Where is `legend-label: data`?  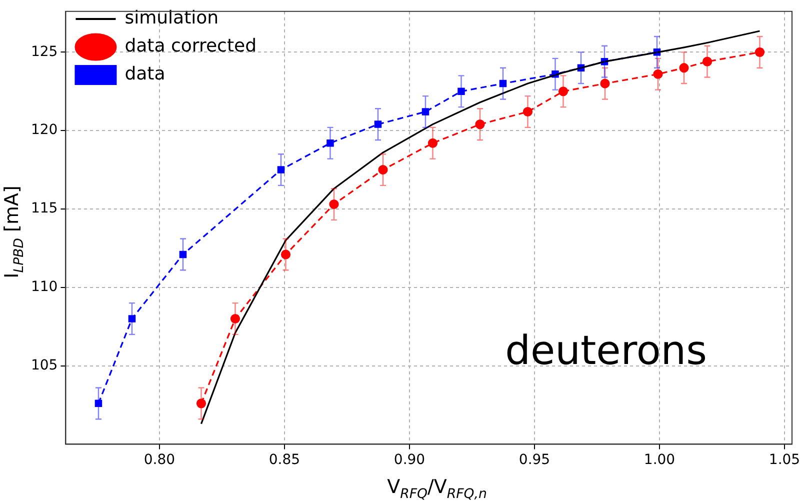
legend-label: data is located at coordinates (145, 74).